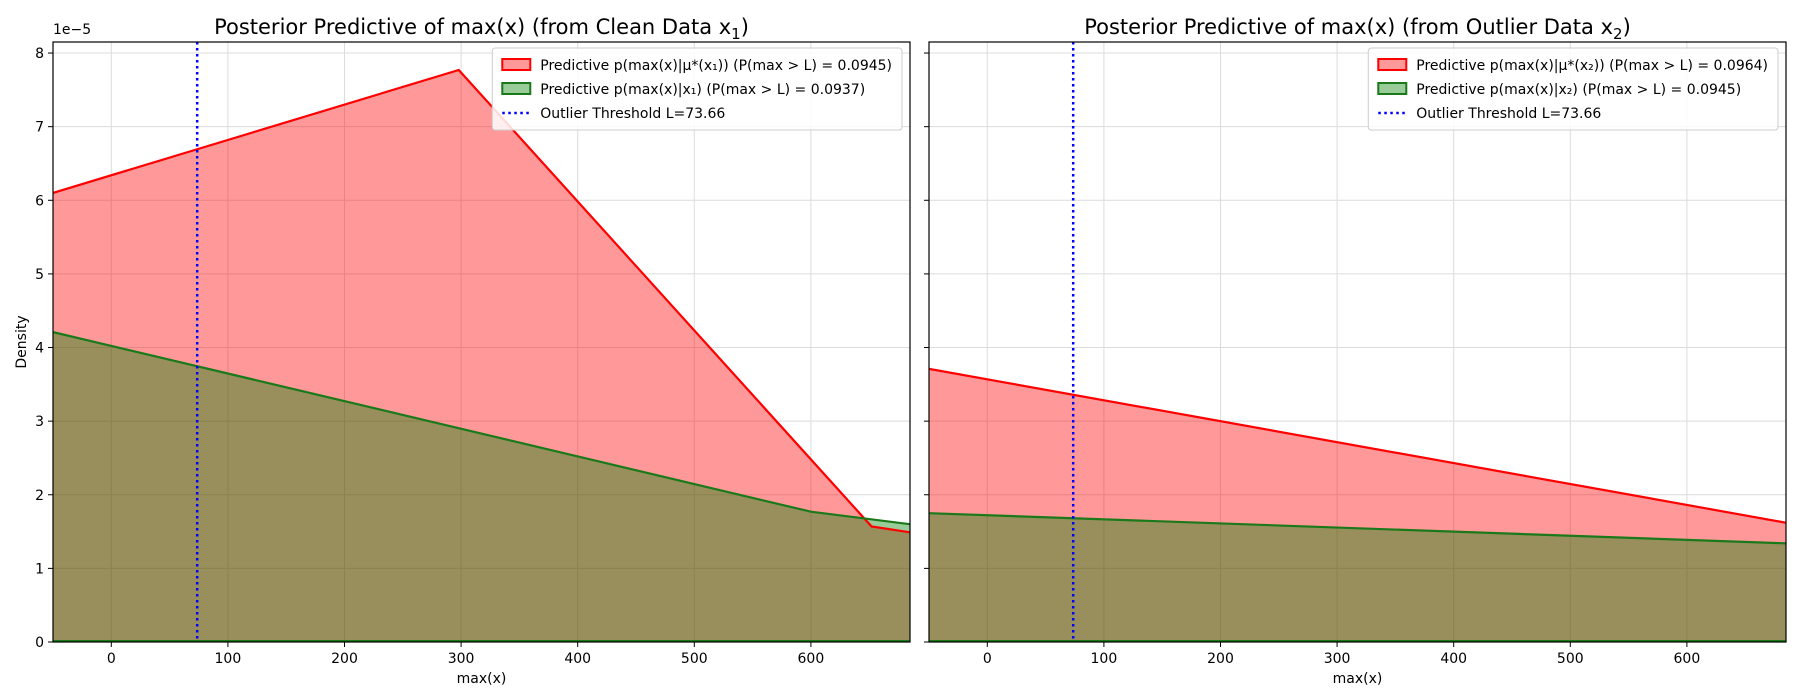 This screenshot has height=700, width=1800. Describe the element at coordinates (39, 496) in the screenshot. I see `y-tick-label: 2` at that location.